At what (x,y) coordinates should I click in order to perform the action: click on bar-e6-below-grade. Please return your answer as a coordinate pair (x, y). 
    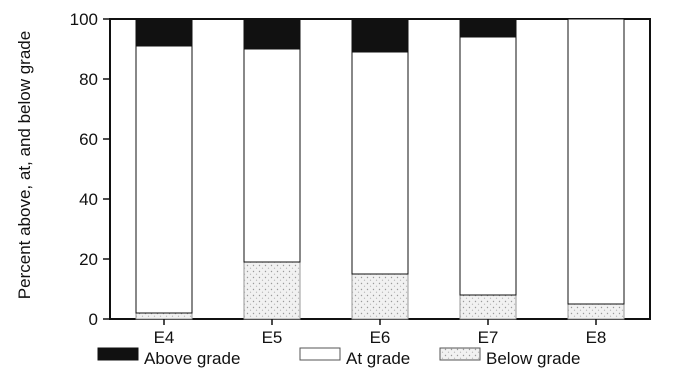
    Looking at the image, I should click on (380, 296).